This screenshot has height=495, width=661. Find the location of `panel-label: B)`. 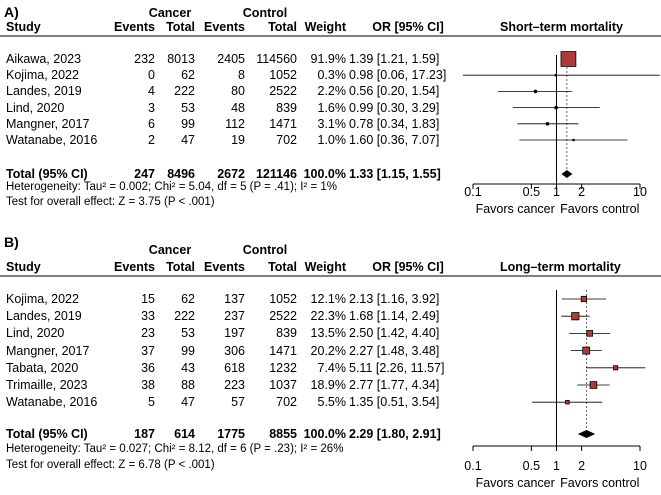

panel-label: B) is located at coordinates (11, 242).